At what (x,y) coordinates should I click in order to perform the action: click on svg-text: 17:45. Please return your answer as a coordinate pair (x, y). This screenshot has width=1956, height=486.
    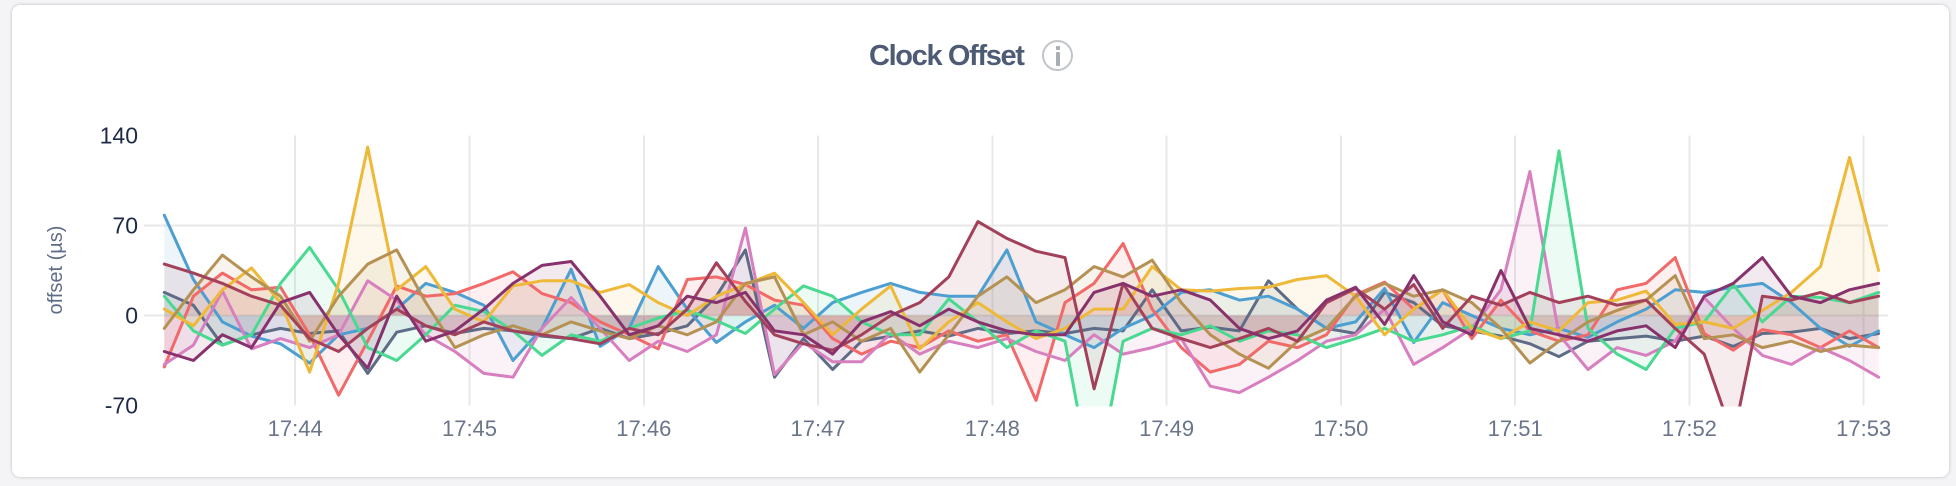
    Looking at the image, I should click on (469, 428).